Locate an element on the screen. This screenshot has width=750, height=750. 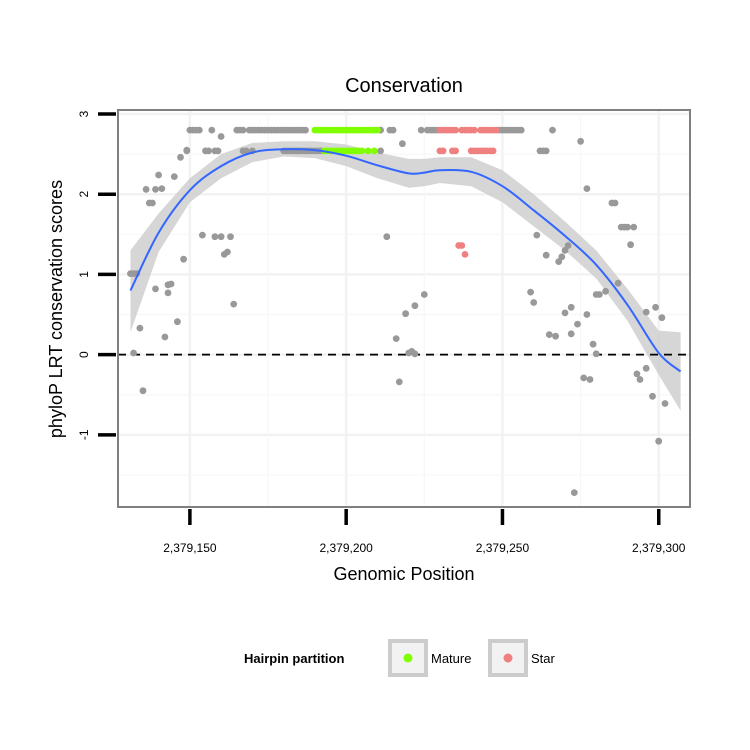
legend-marker-mature is located at coordinates (408, 658).